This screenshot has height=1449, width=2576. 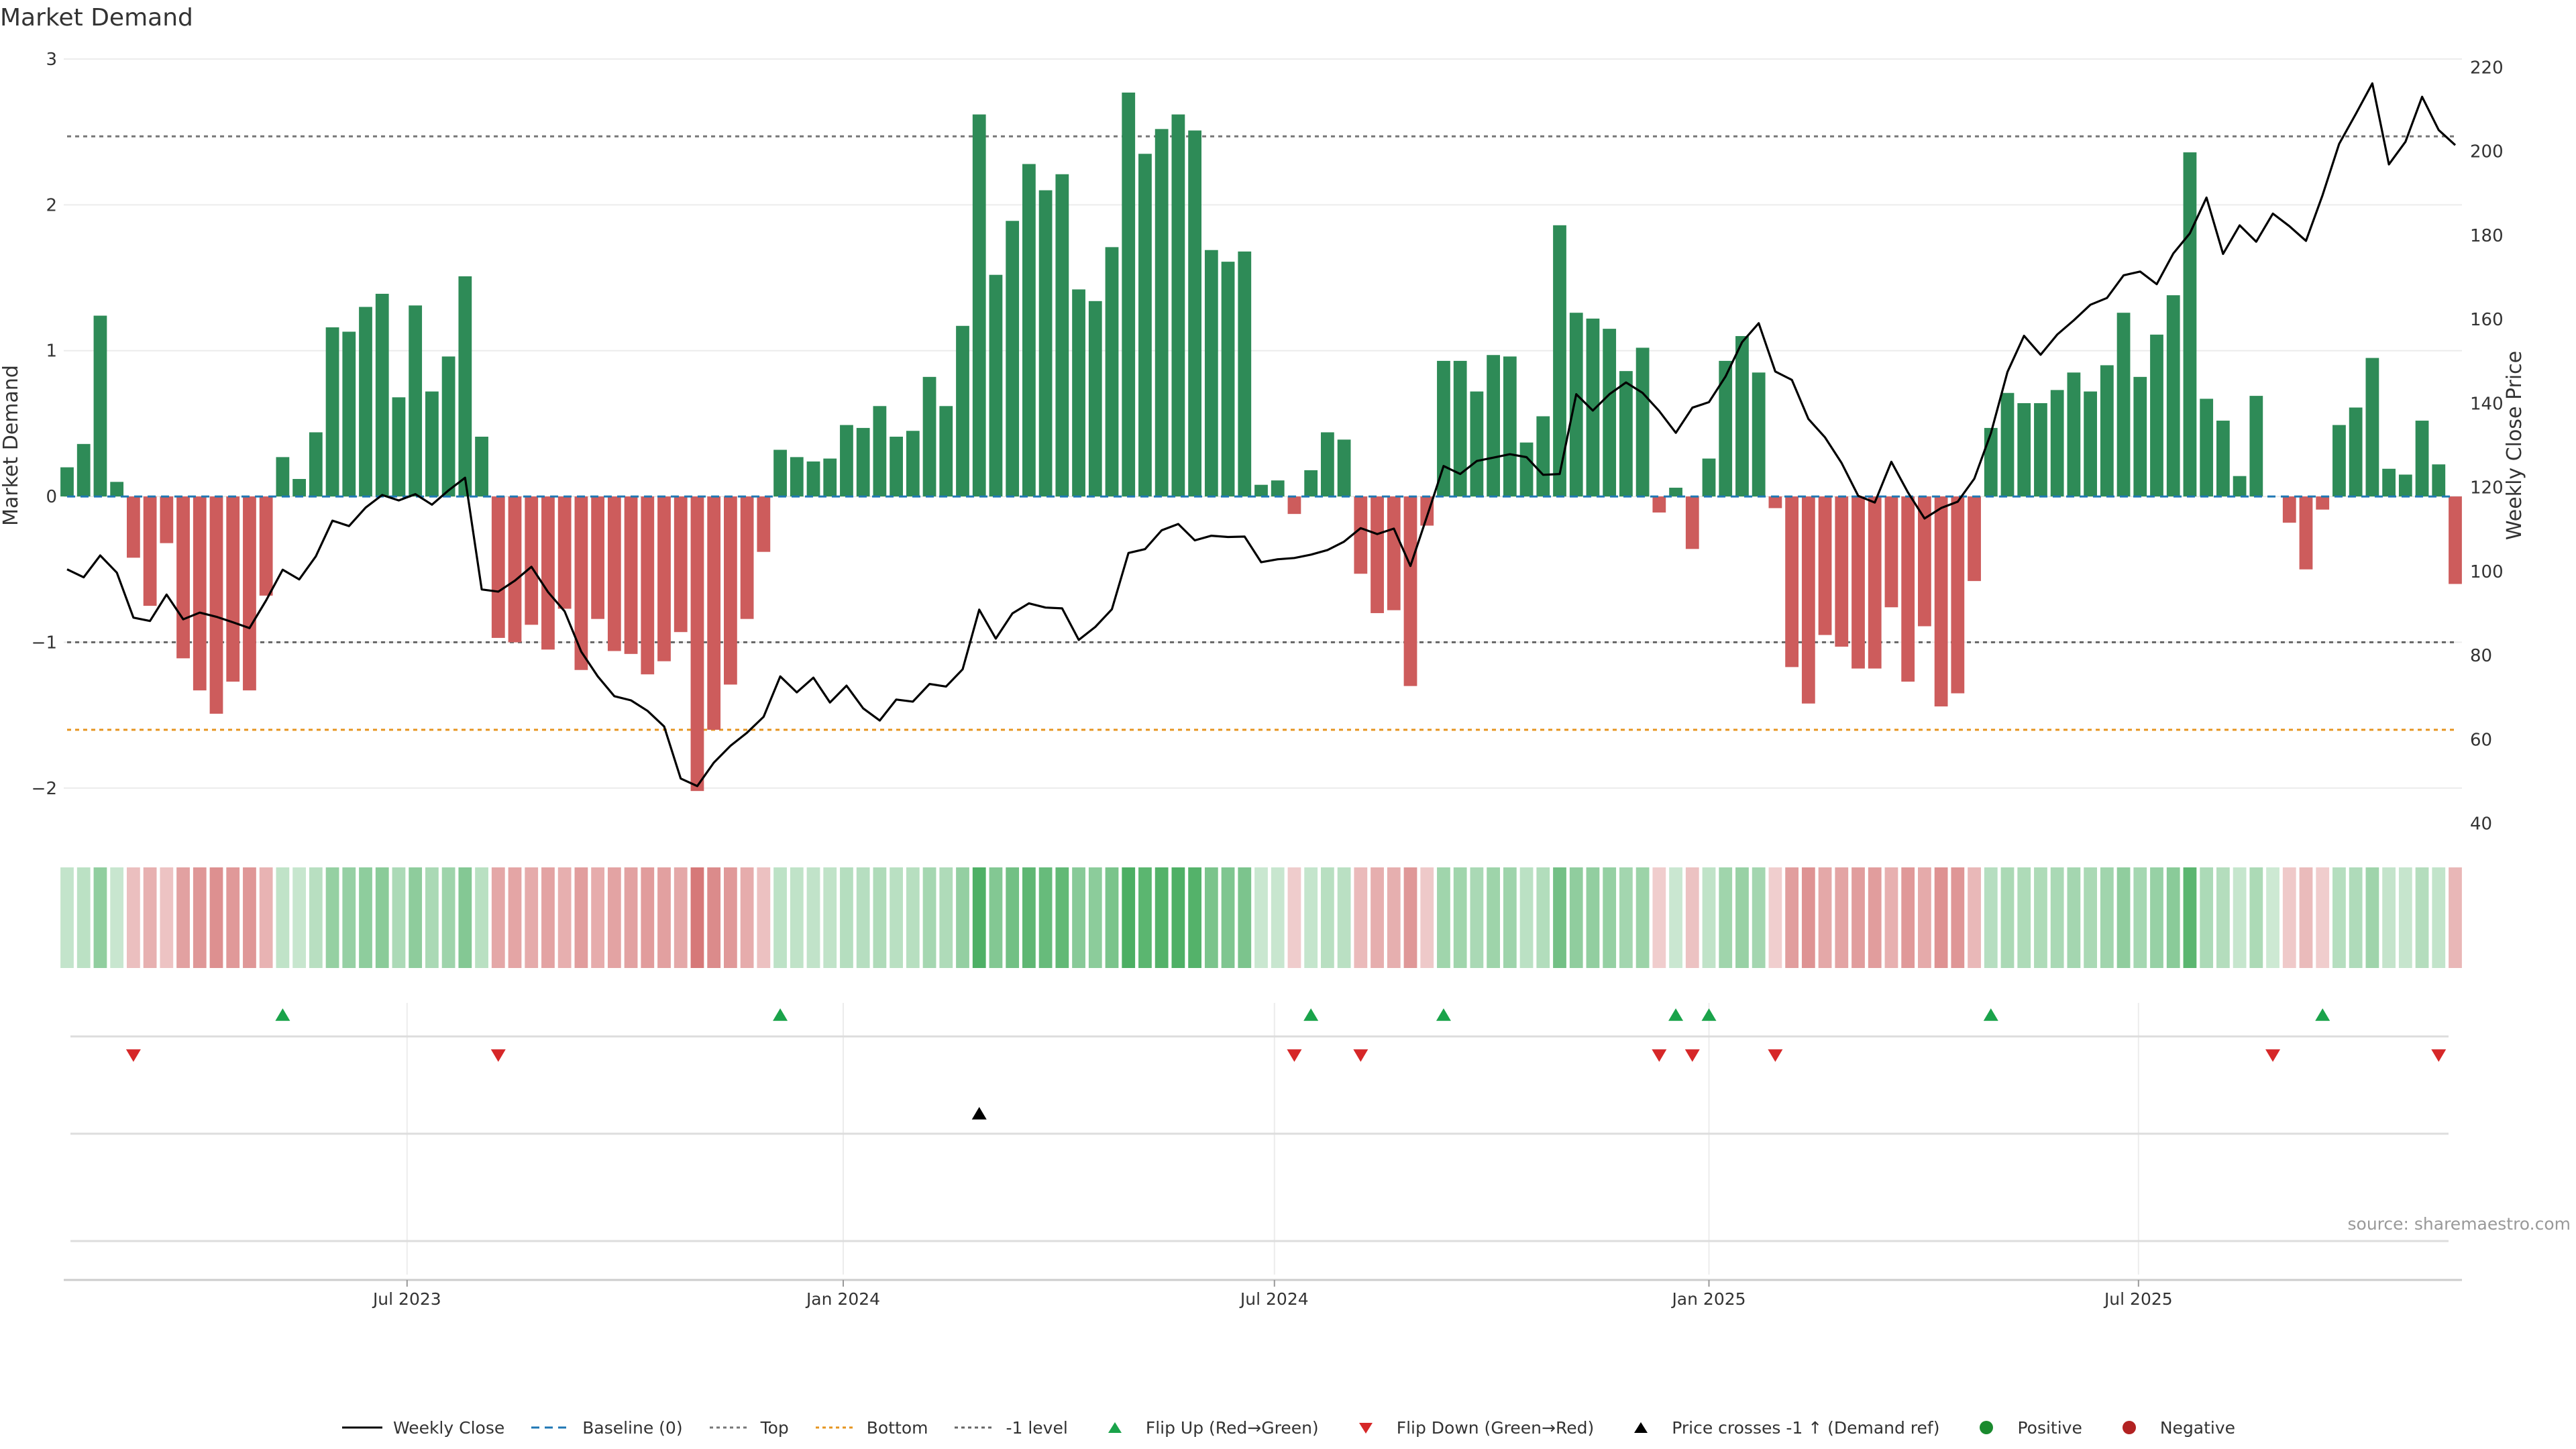 What do you see at coordinates (551, 1427) in the screenshot?
I see `baseline-swatch` at bounding box center [551, 1427].